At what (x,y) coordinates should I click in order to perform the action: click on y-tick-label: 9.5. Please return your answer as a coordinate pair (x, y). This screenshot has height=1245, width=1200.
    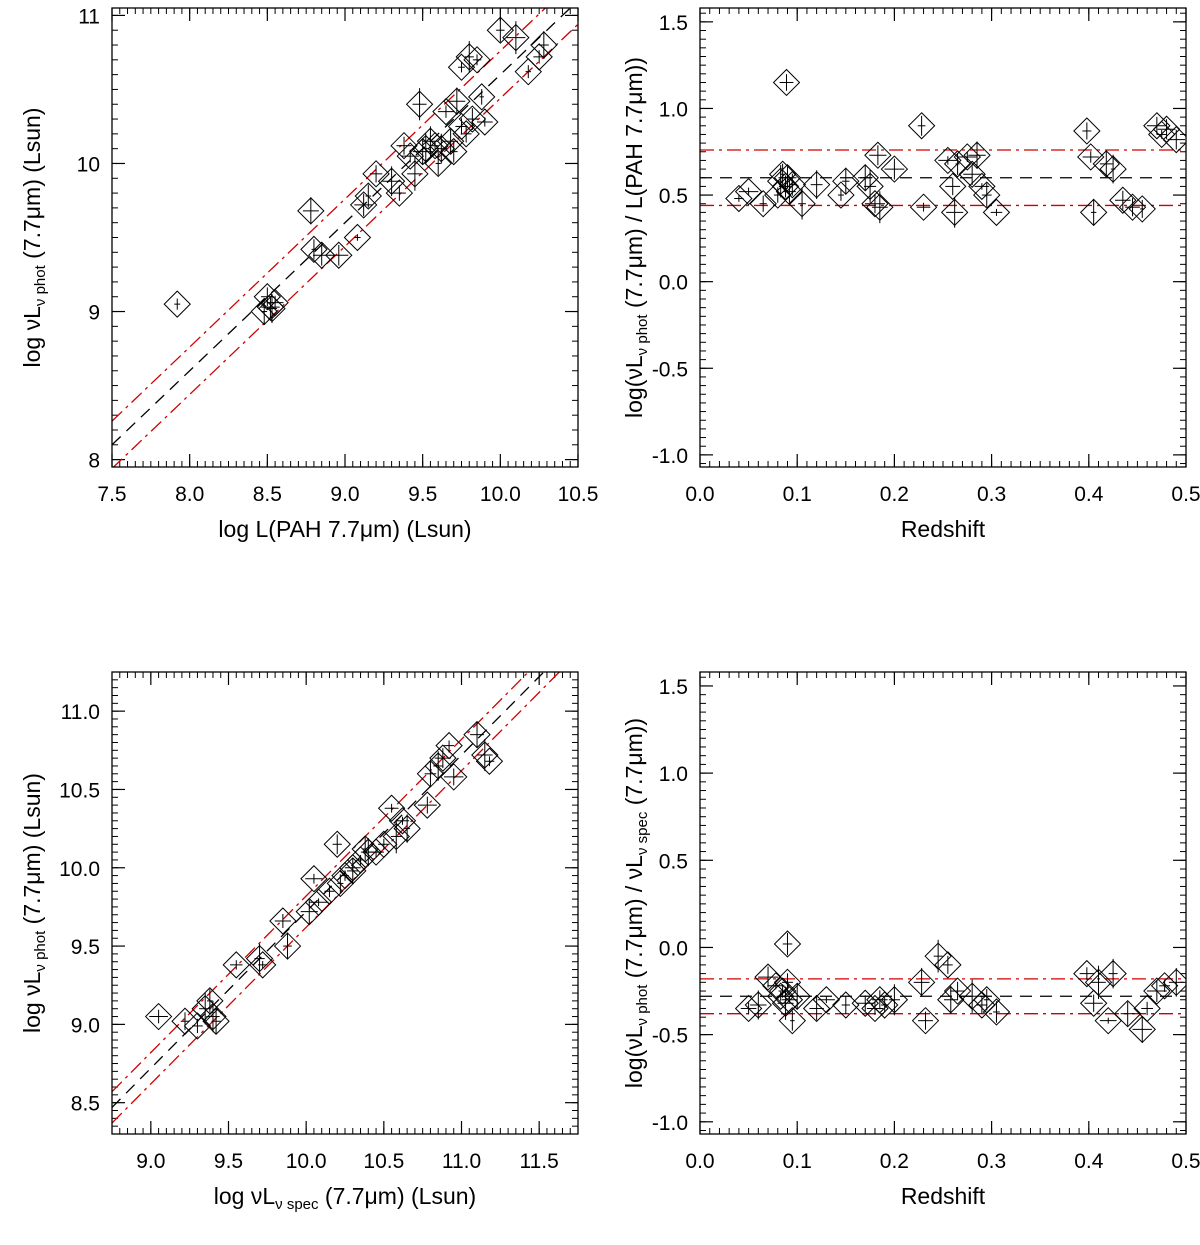
    Looking at the image, I should click on (85, 947).